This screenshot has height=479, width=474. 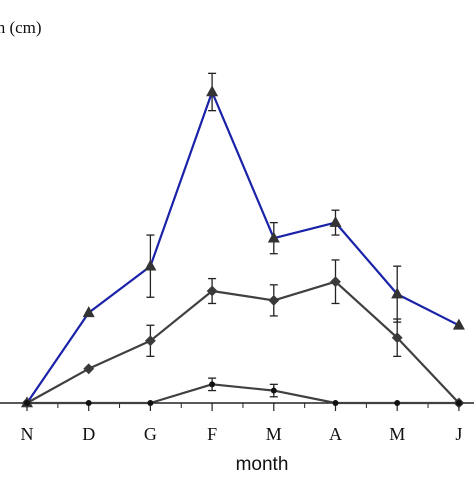 I want to click on x-tick-label: F, so click(x=212, y=434).